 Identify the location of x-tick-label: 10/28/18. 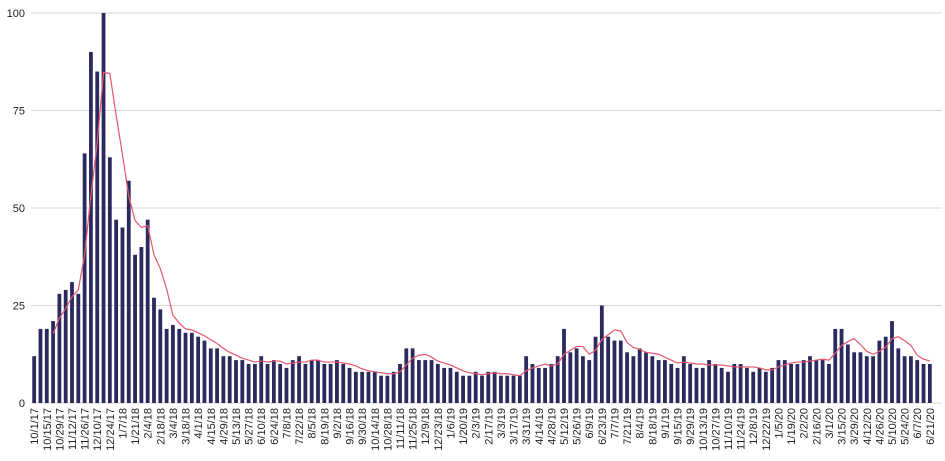
(388, 429).